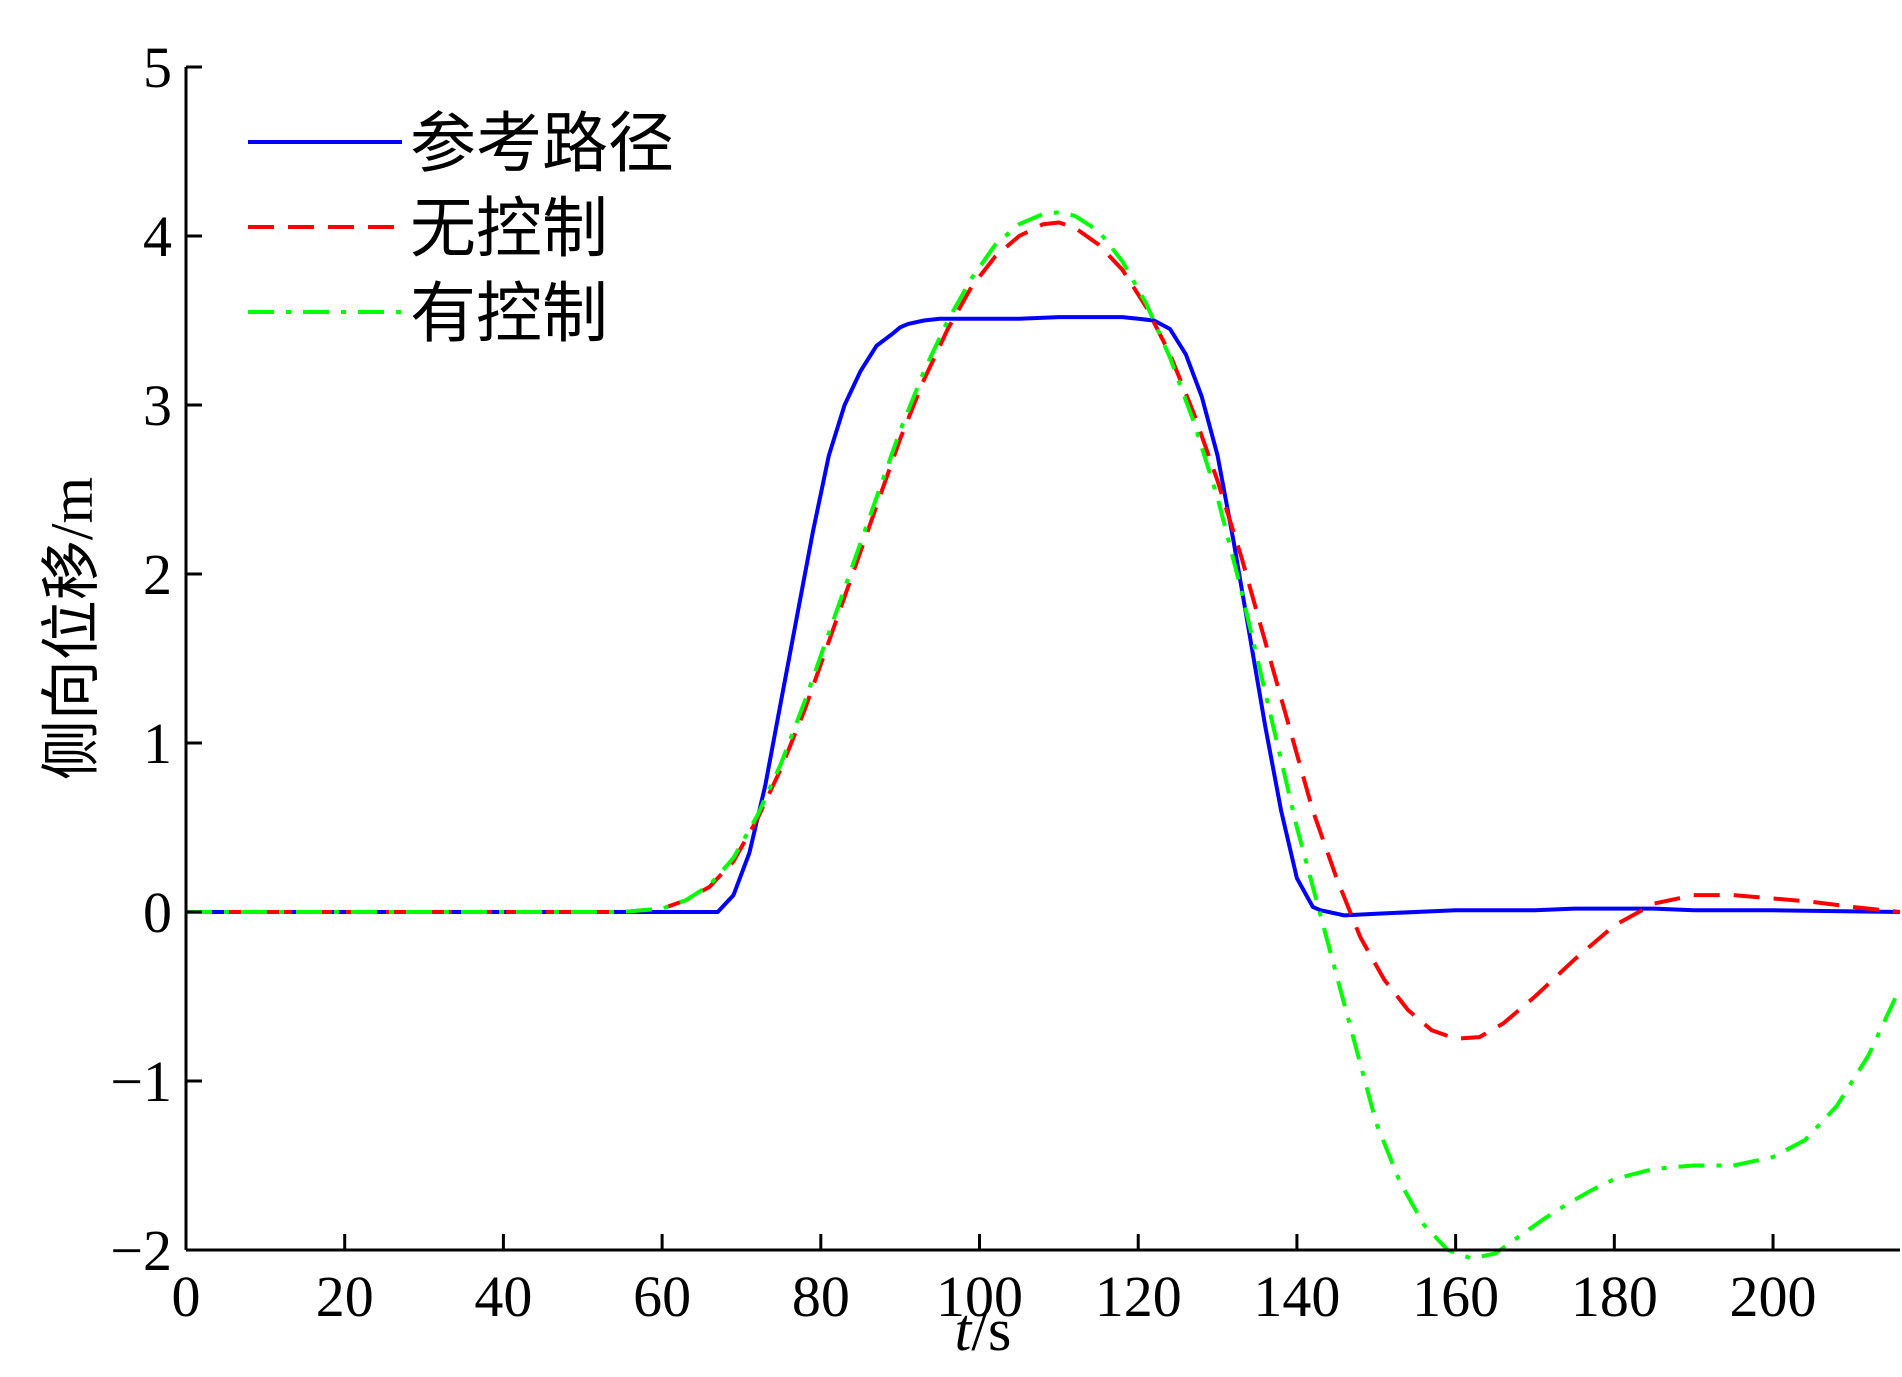 Image resolution: width=1902 pixels, height=1377 pixels. What do you see at coordinates (157, 743) in the screenshot?
I see `y-tick-label: 1` at bounding box center [157, 743].